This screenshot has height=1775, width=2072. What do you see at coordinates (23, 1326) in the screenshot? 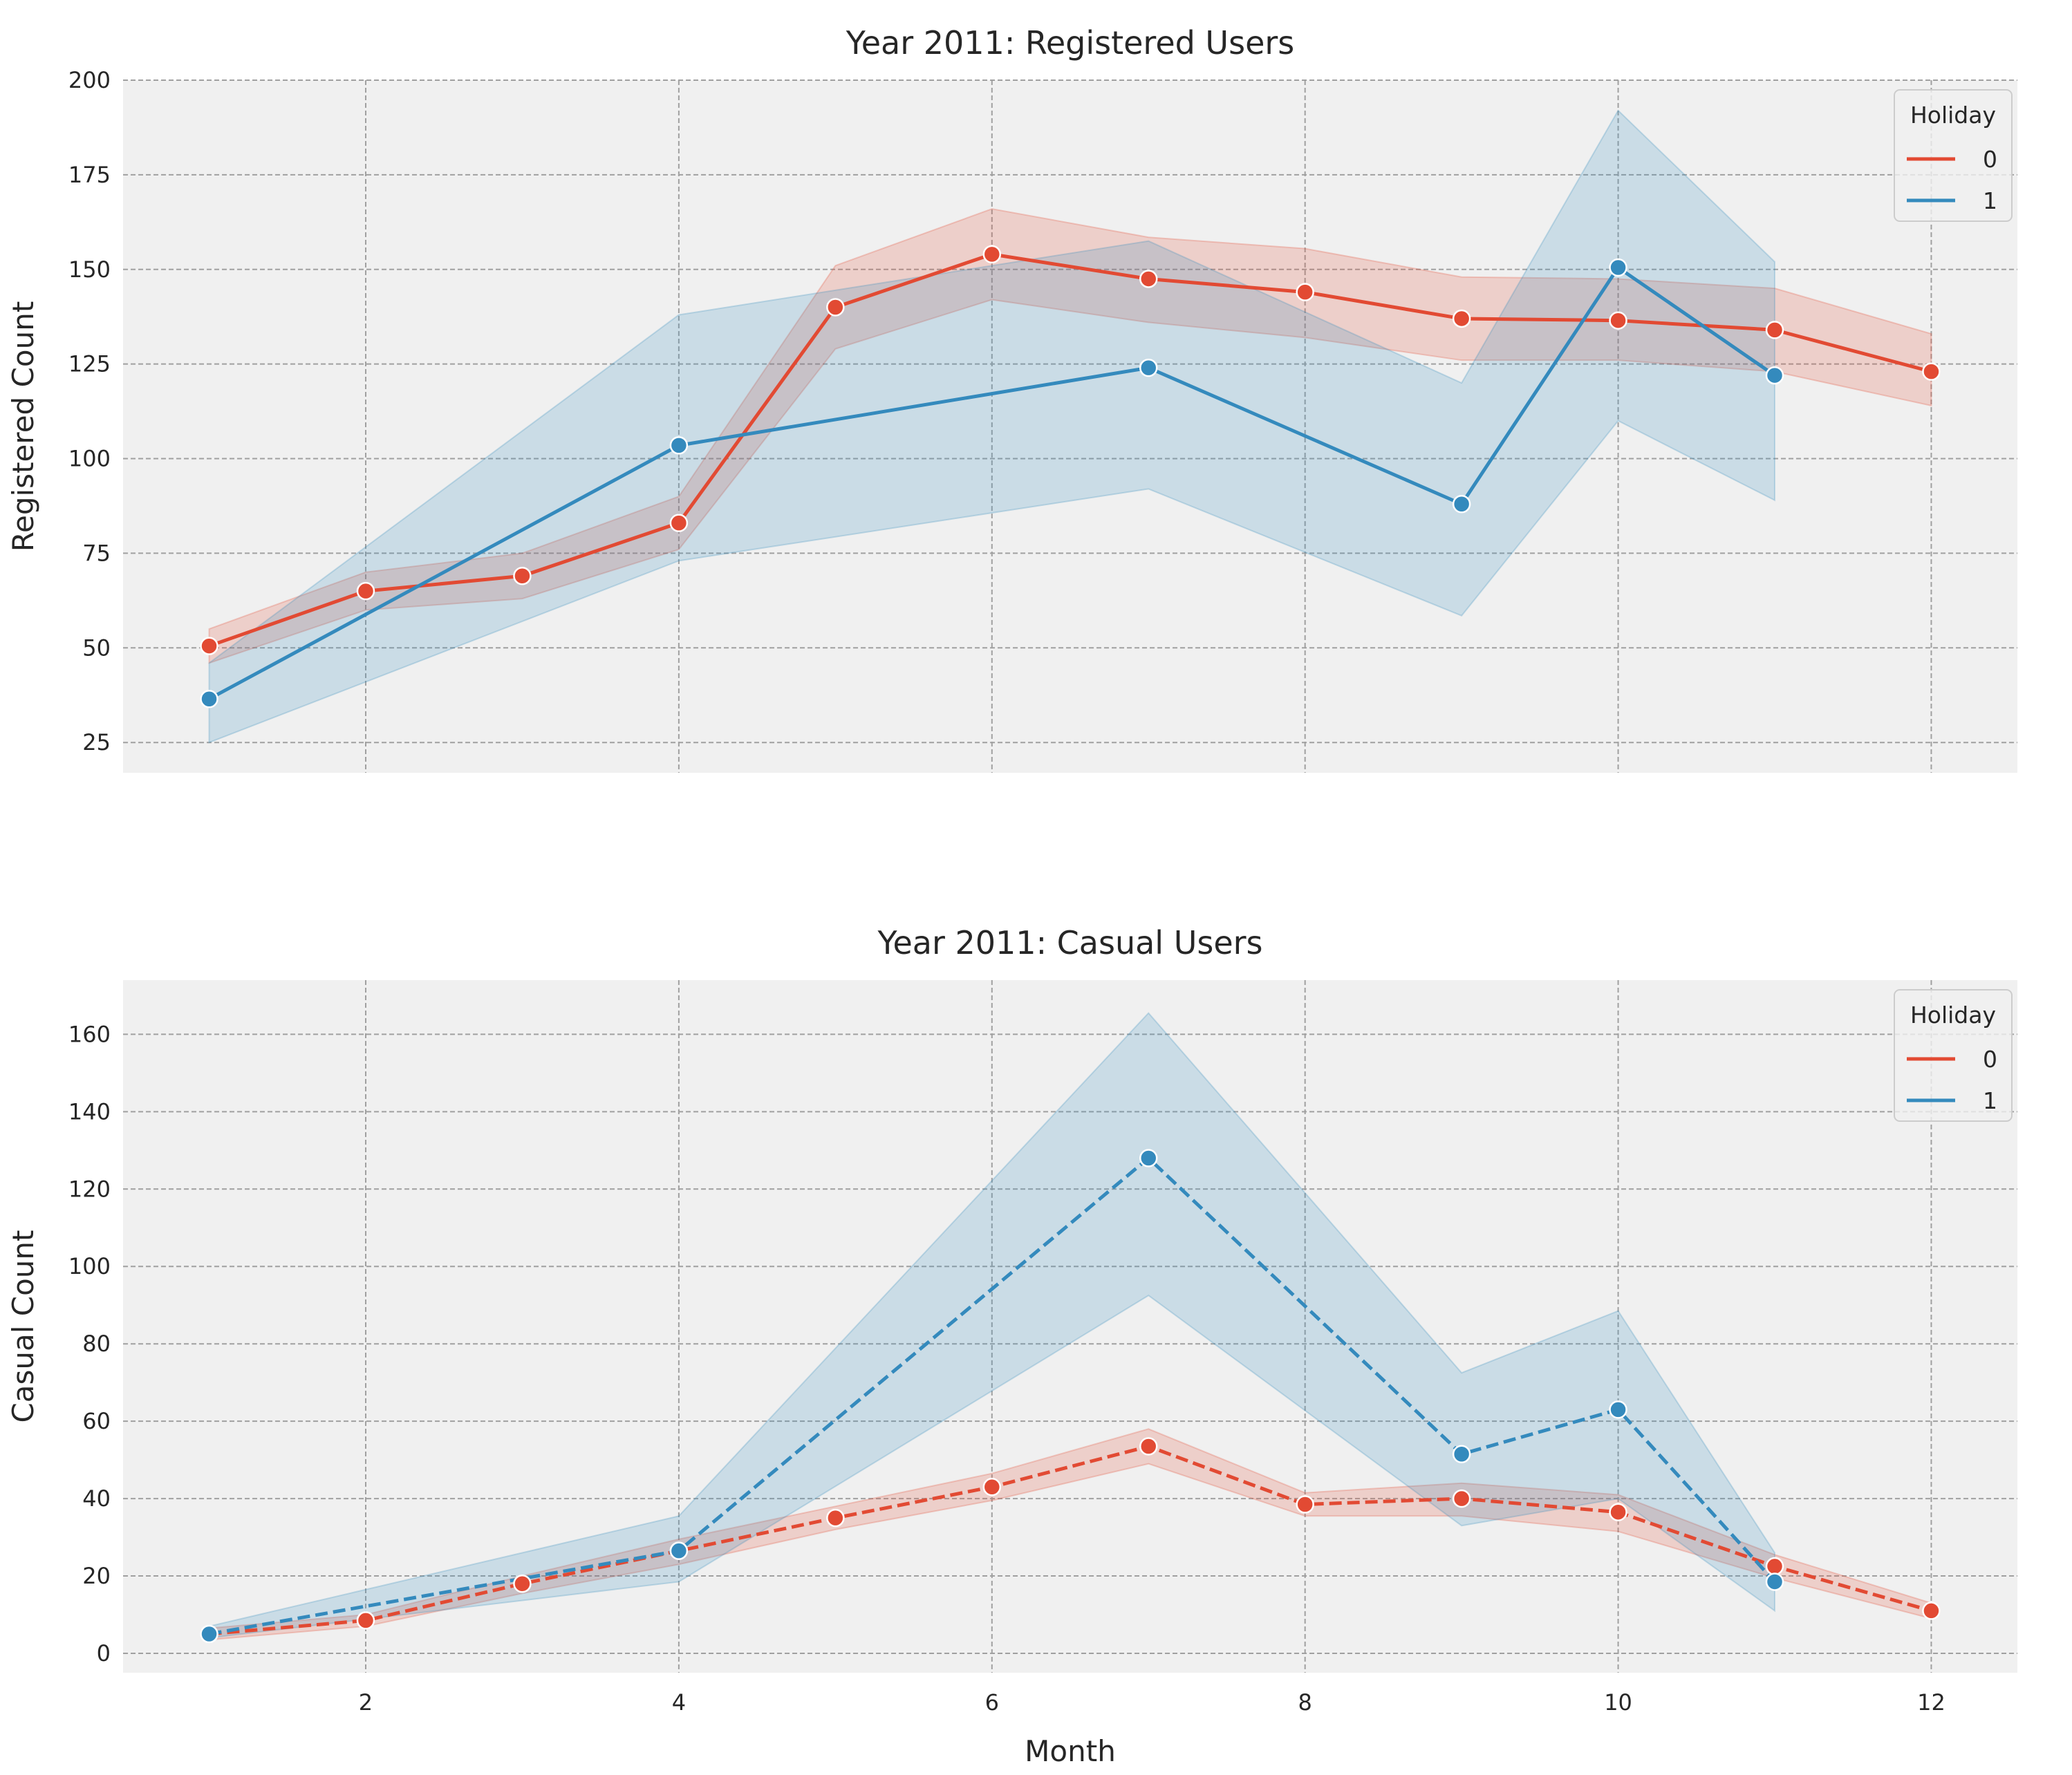
I see `y-axis-label: Casual Count` at bounding box center [23, 1326].